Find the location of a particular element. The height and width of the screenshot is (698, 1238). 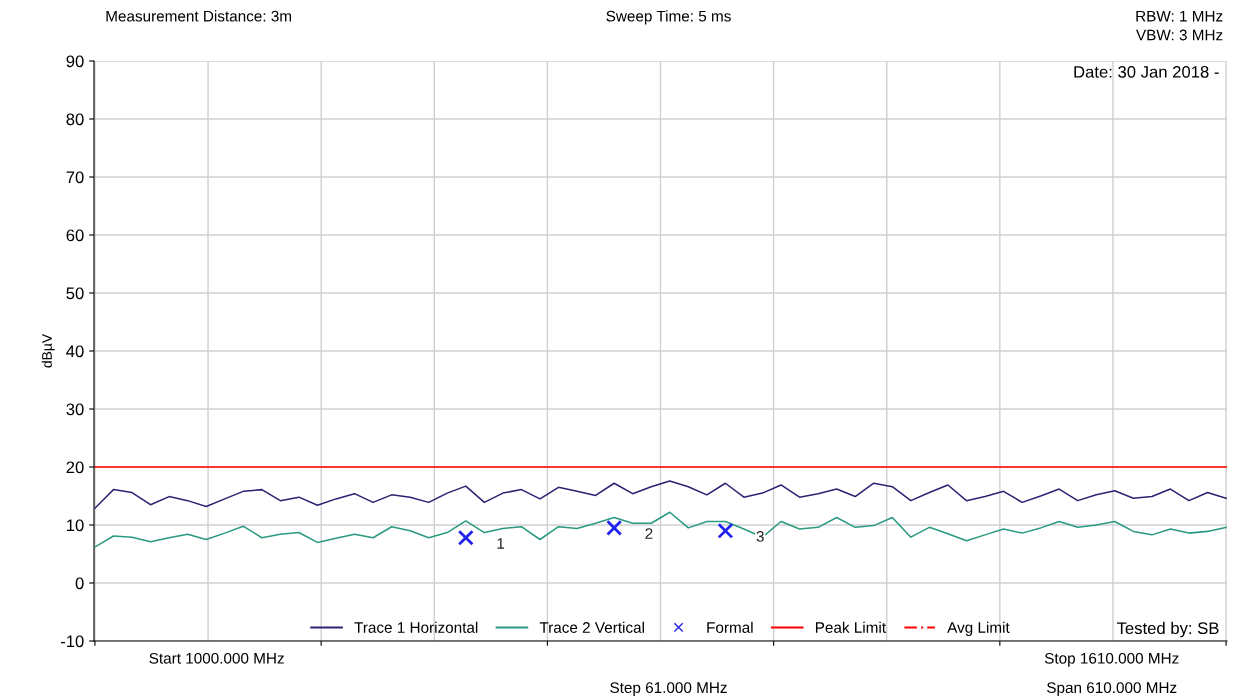

text: RBW: 1 MHz is located at coordinates (1179, 16).